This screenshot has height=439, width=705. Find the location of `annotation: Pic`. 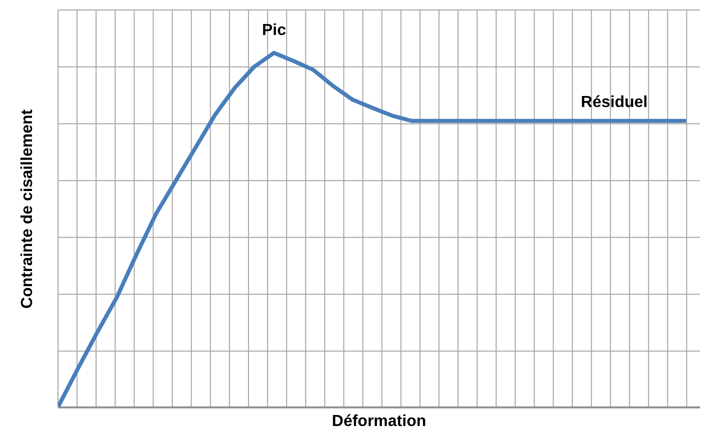

annotation: Pic is located at coordinates (274, 30).